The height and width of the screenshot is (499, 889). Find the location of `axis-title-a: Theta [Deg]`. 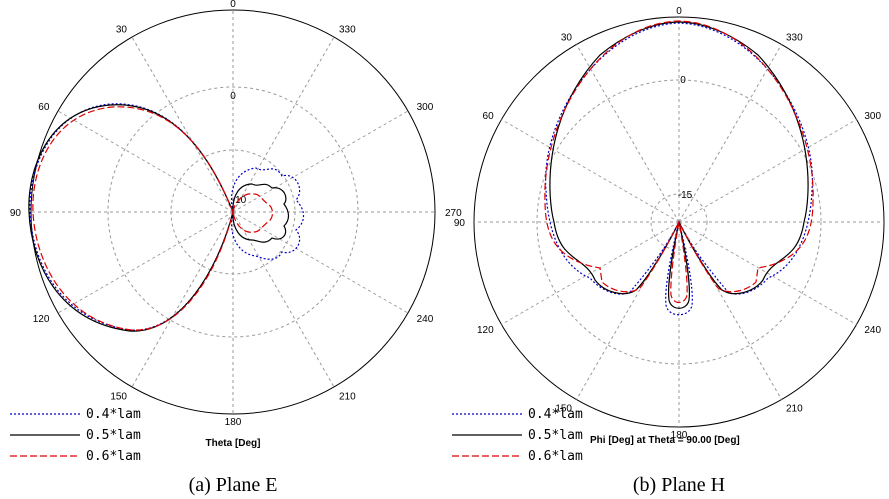

axis-title-a: Theta [Deg] is located at coordinates (233, 443).